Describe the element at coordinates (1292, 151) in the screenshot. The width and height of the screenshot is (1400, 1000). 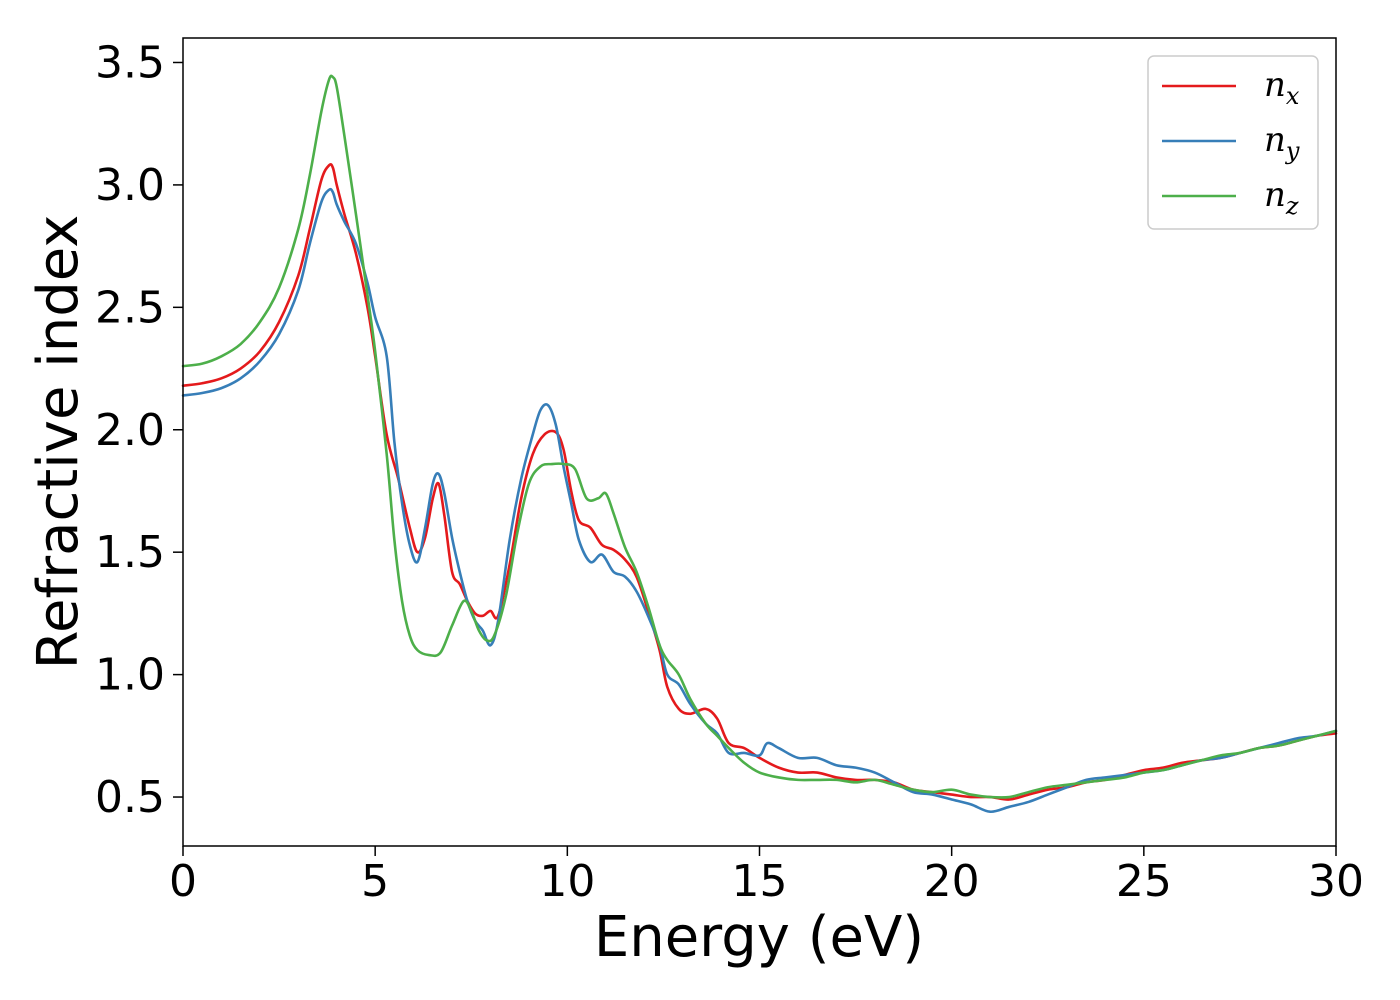
I see `legend-label-subscript: y` at that location.